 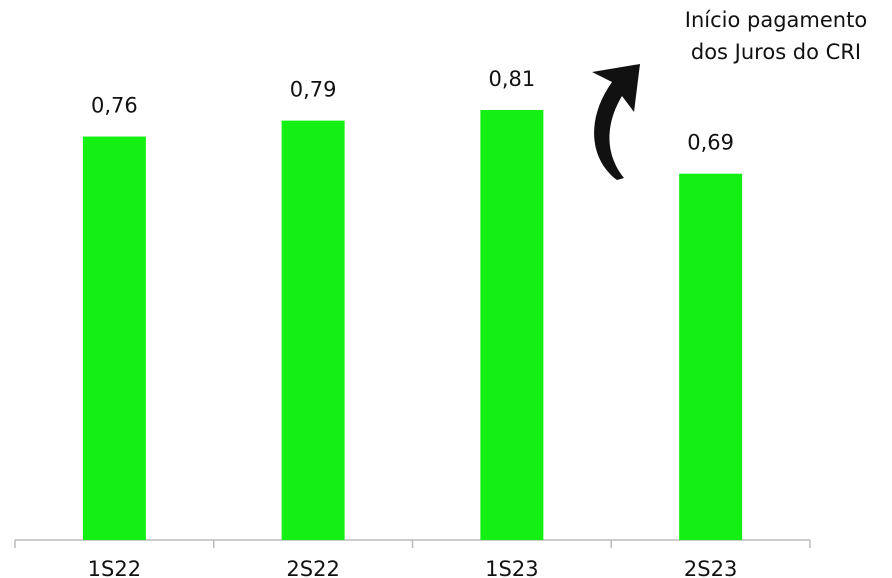 What do you see at coordinates (114, 567) in the screenshot?
I see `x-tick-label: 1S22` at bounding box center [114, 567].